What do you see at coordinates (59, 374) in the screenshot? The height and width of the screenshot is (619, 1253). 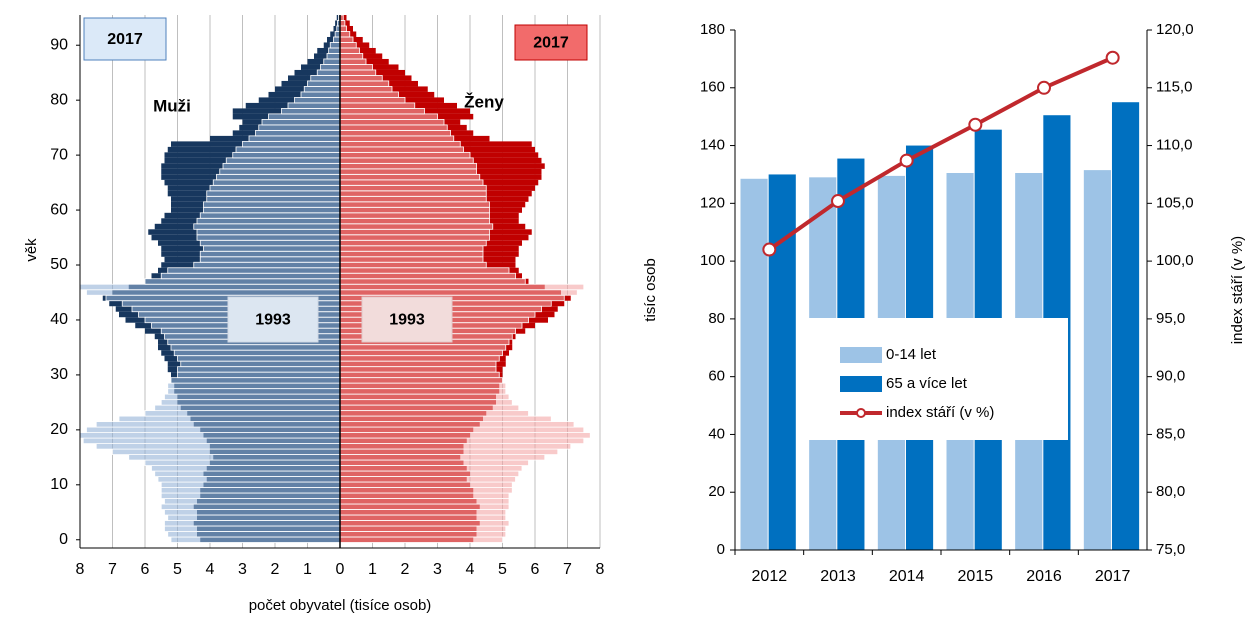 I see `y-tick-label: 30` at bounding box center [59, 374].